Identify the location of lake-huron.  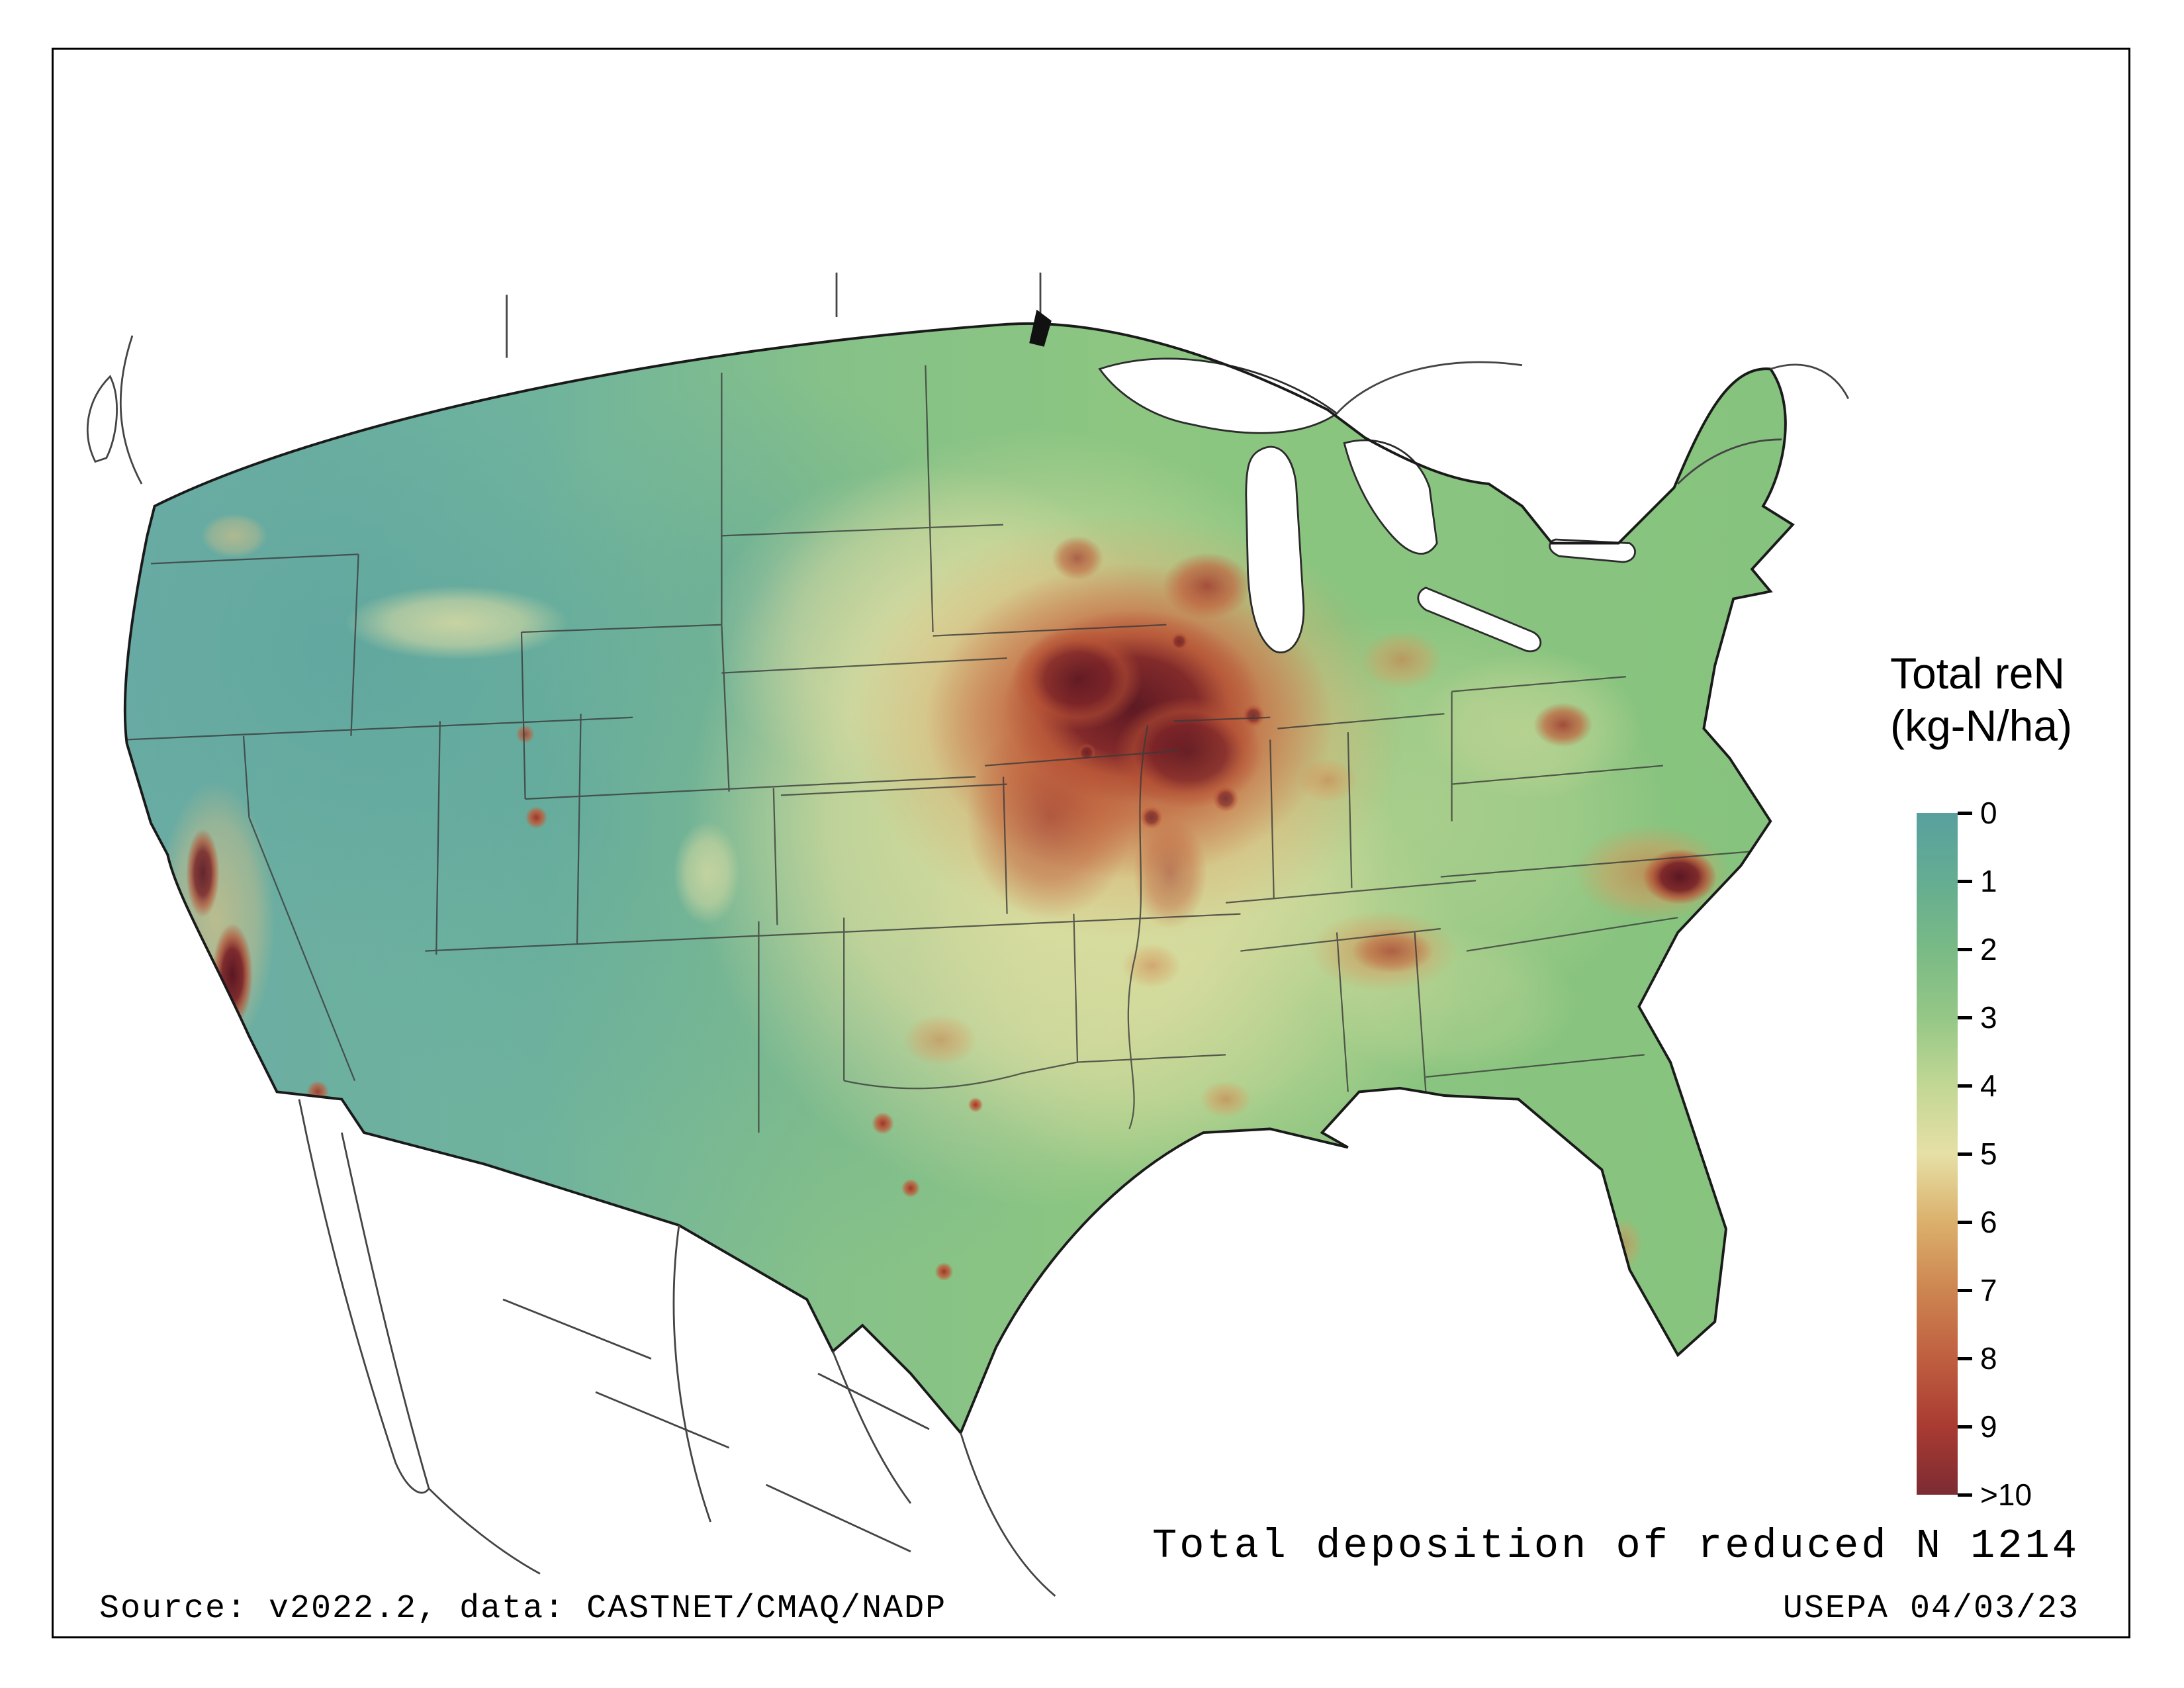
(1390, 497).